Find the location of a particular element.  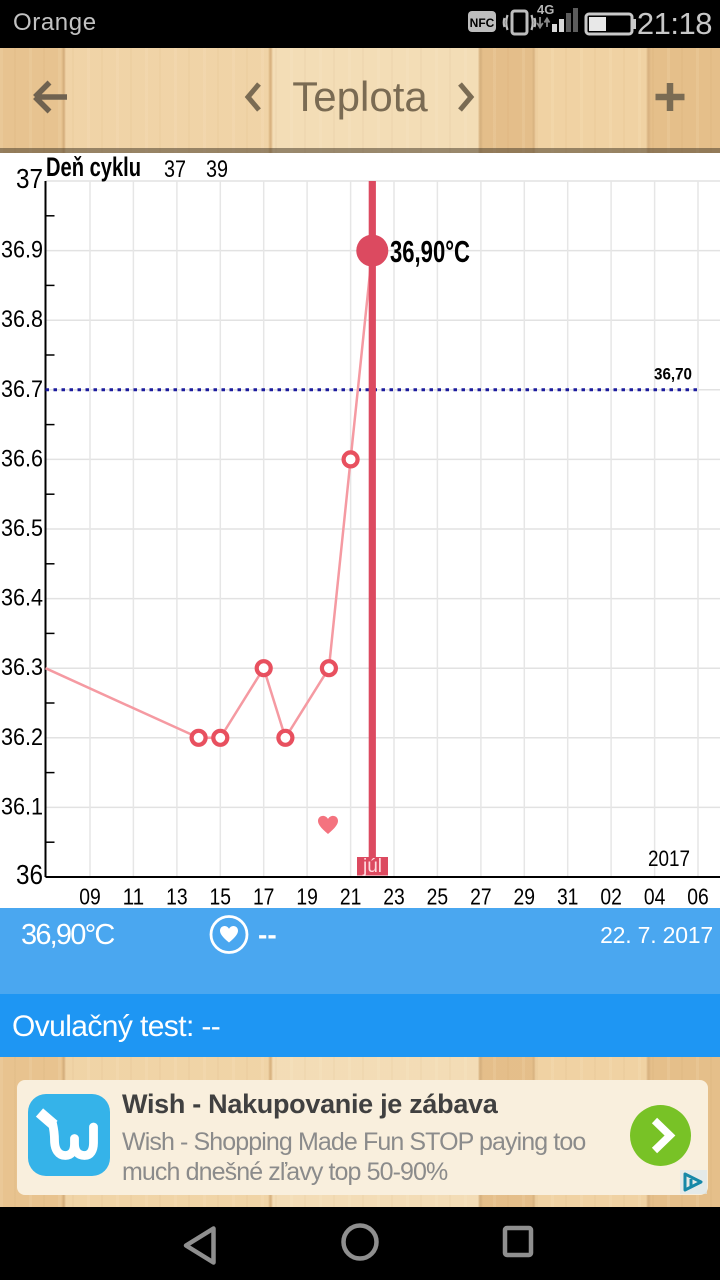

svg-text: 13 is located at coordinates (177, 896).